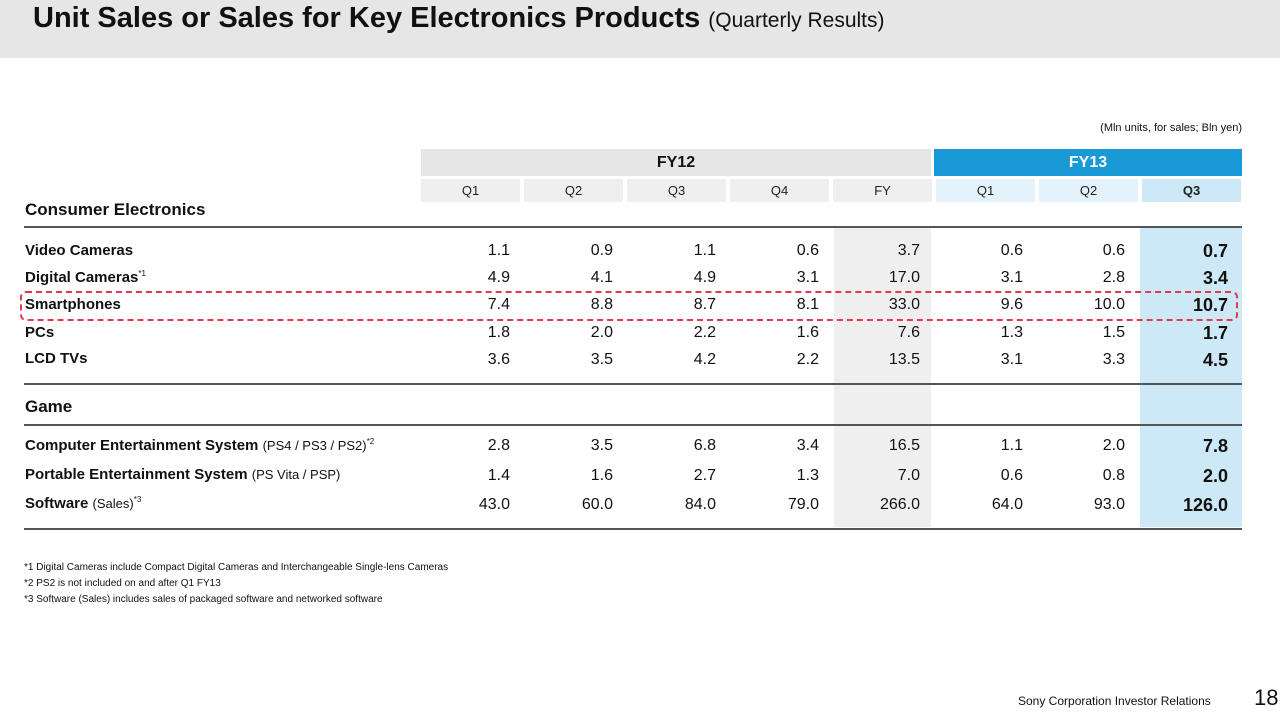 This screenshot has width=1280, height=720. Describe the element at coordinates (82, 277) in the screenshot. I see `row-label-text: Digital Cameras` at that location.